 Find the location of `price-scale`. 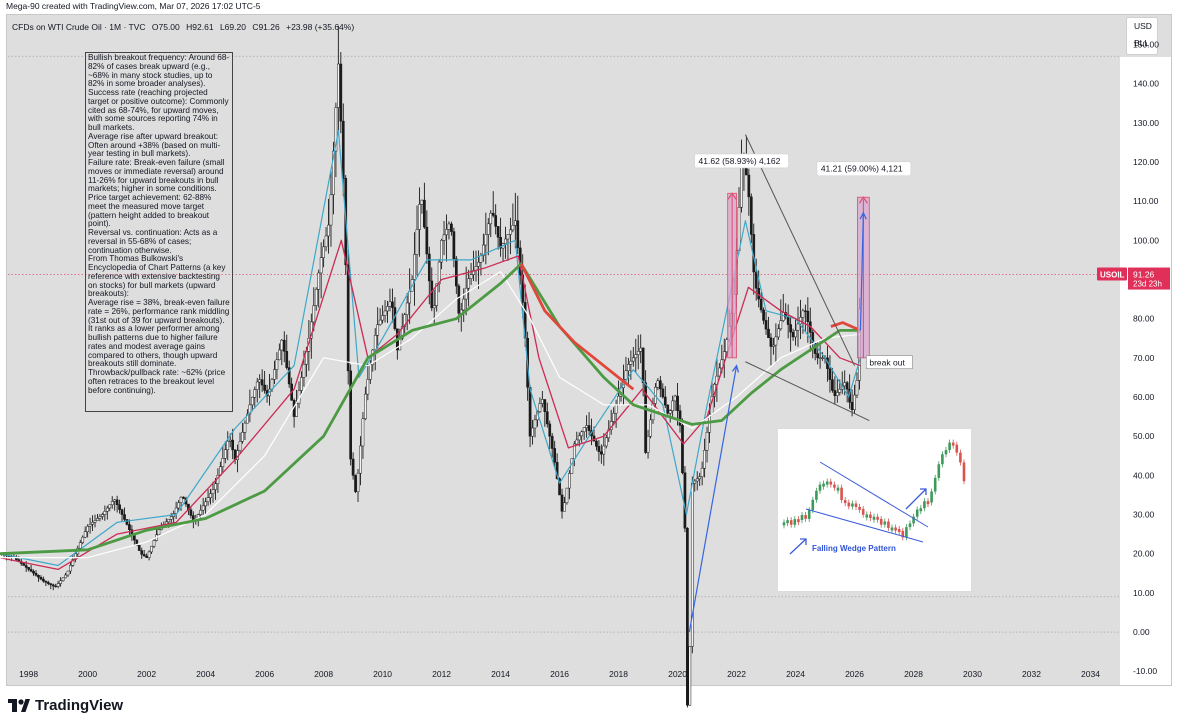

price-scale is located at coordinates (1145, 371).